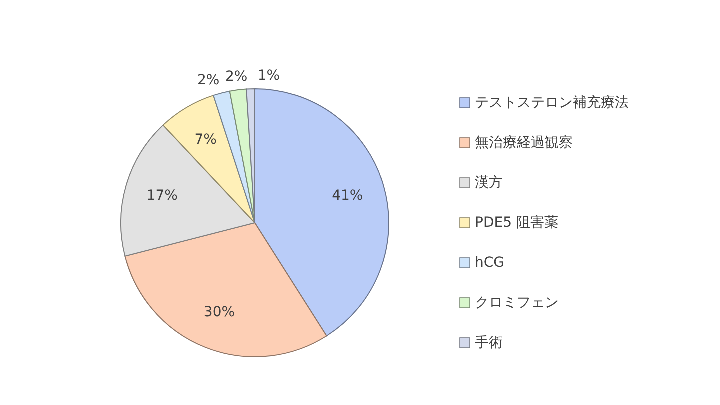 The height and width of the screenshot is (405, 720). What do you see at coordinates (220, 312) in the screenshot?
I see `data-label: 30%` at bounding box center [220, 312].